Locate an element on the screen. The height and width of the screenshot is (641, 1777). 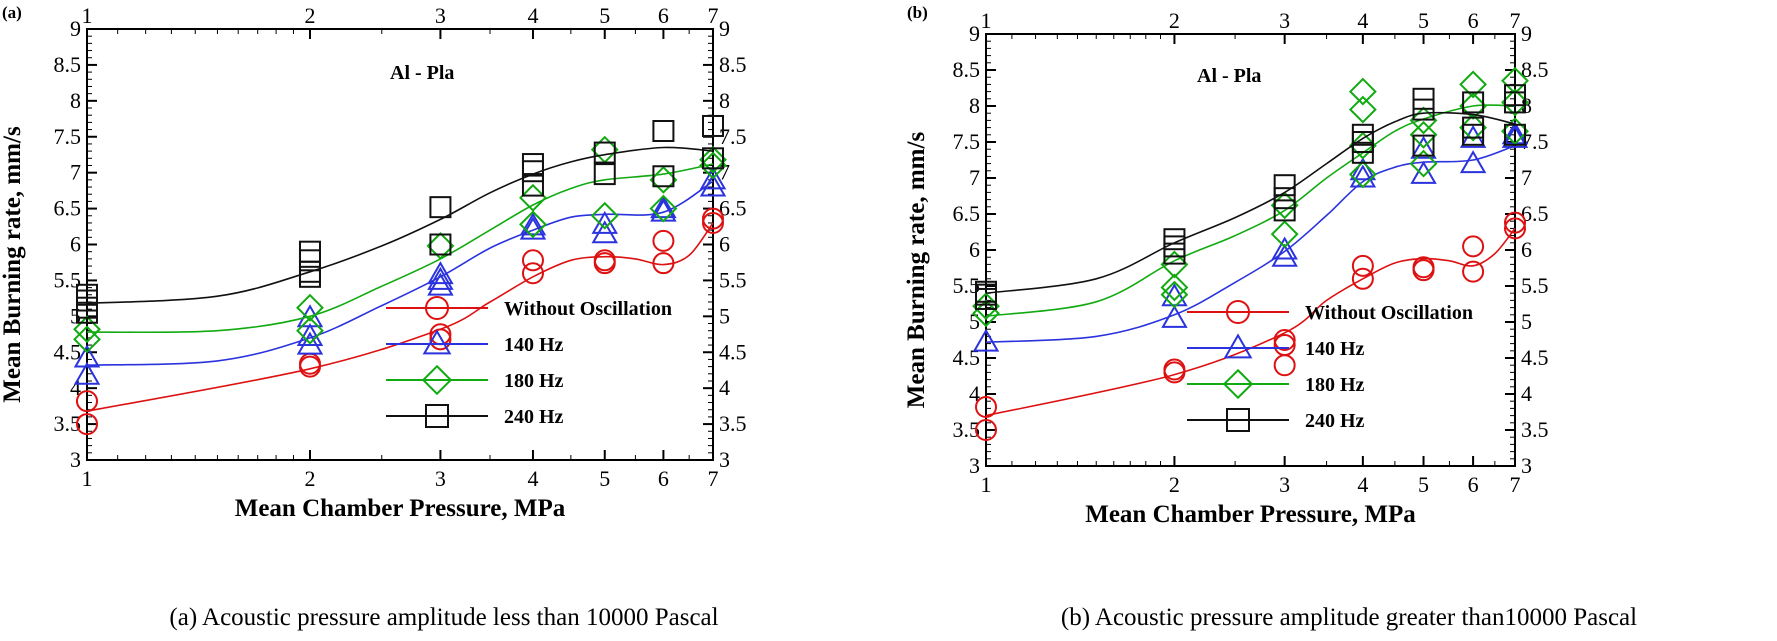
chart-b-legend-label: Without Oscillation is located at coordinates (1389, 313).